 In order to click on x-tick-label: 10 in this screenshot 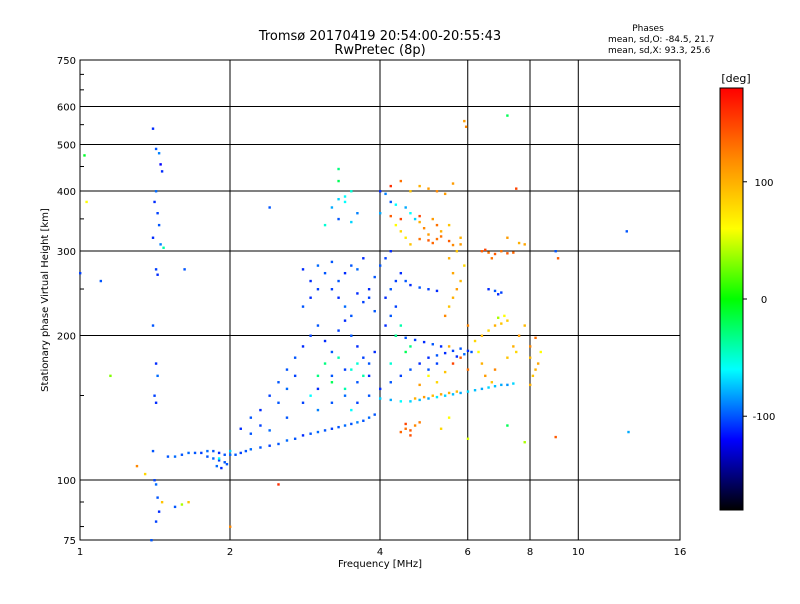, I will do `click(578, 552)`.